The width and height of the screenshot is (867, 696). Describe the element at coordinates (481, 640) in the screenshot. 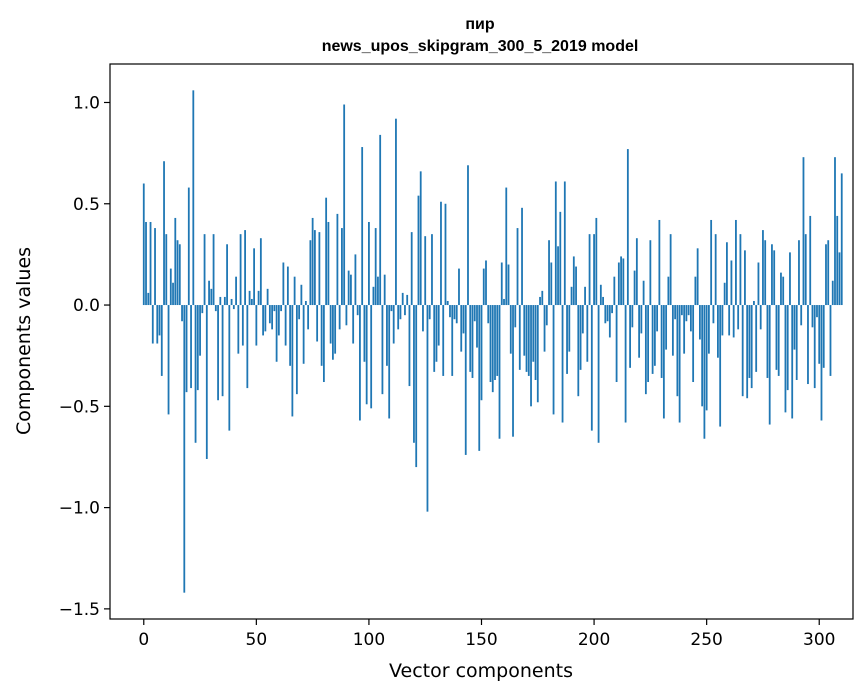

I see `x-tick-label: 150` at that location.